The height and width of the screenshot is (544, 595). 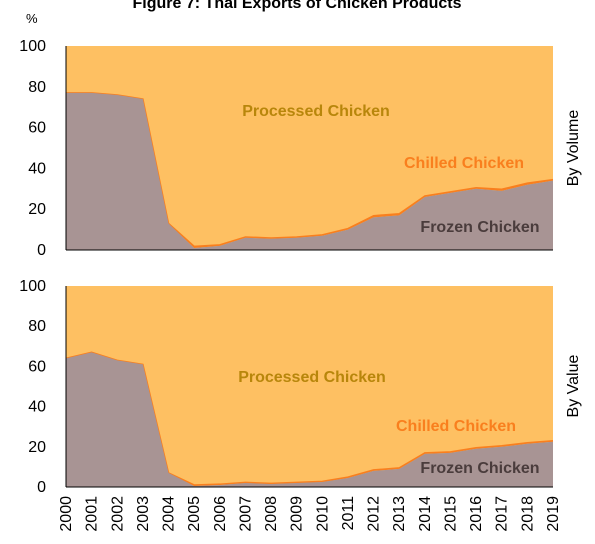 I want to click on x-tick-label: 2015, so click(x=450, y=514).